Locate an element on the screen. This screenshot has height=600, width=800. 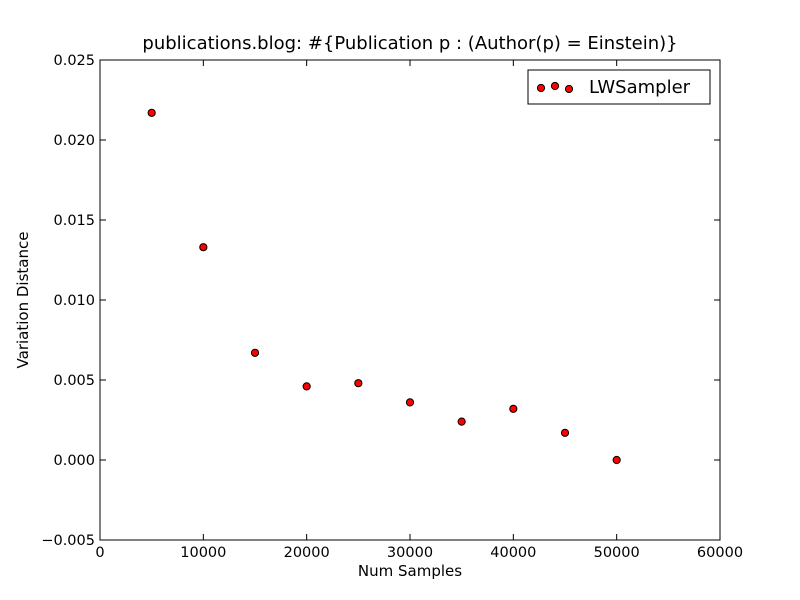
legend-markers is located at coordinates (555, 87).